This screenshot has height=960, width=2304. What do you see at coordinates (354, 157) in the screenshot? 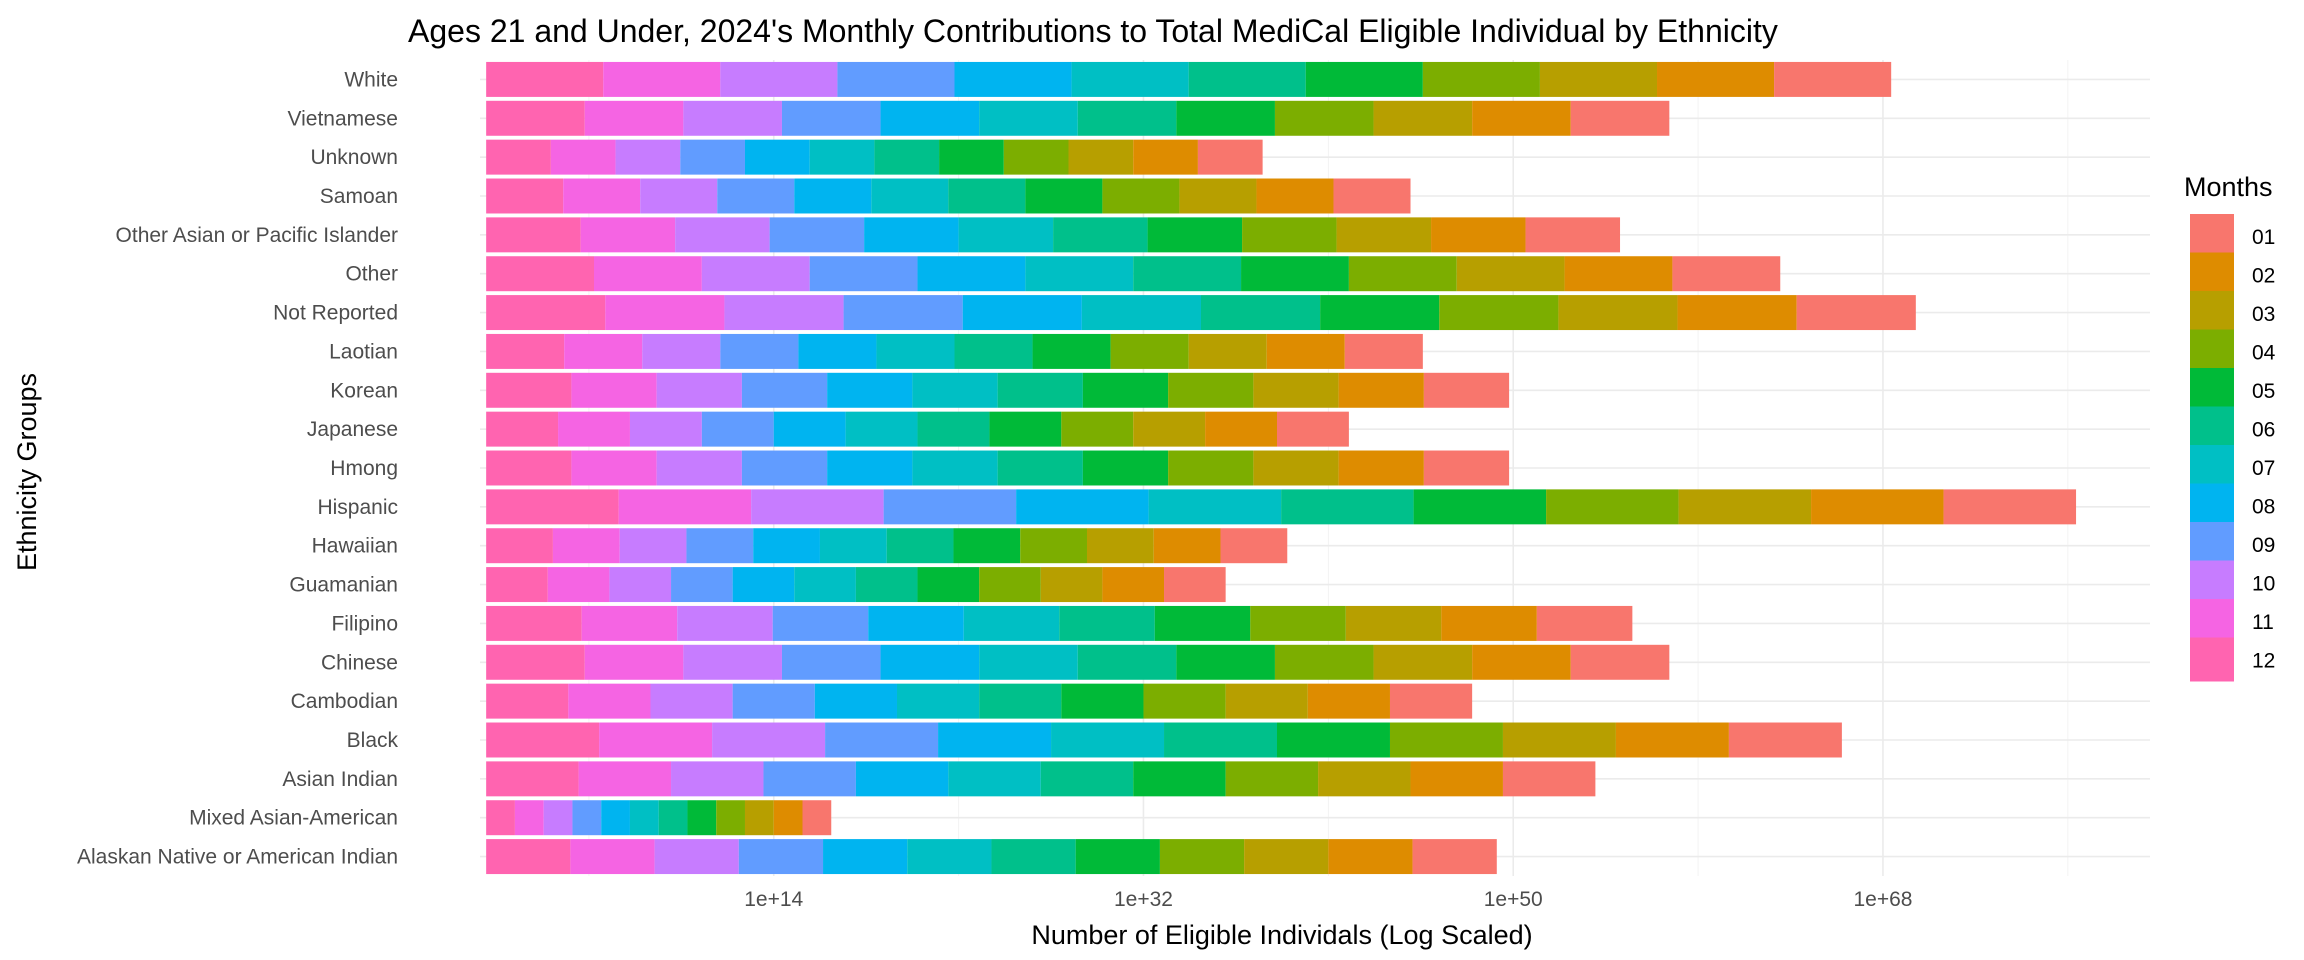
I see `y-tick-label: Unknown` at bounding box center [354, 157].